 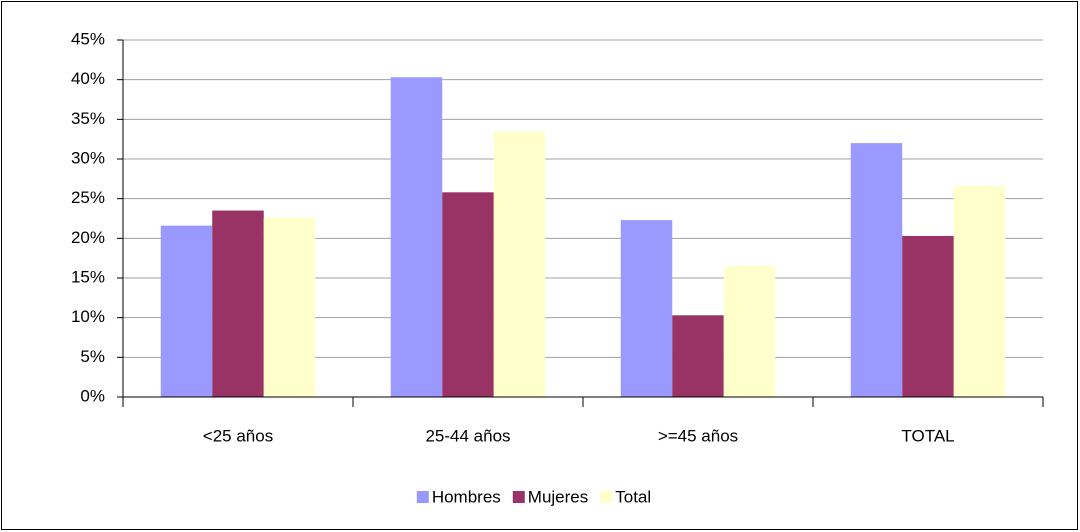 I want to click on y-tick-label: 30%, so click(x=88, y=157).